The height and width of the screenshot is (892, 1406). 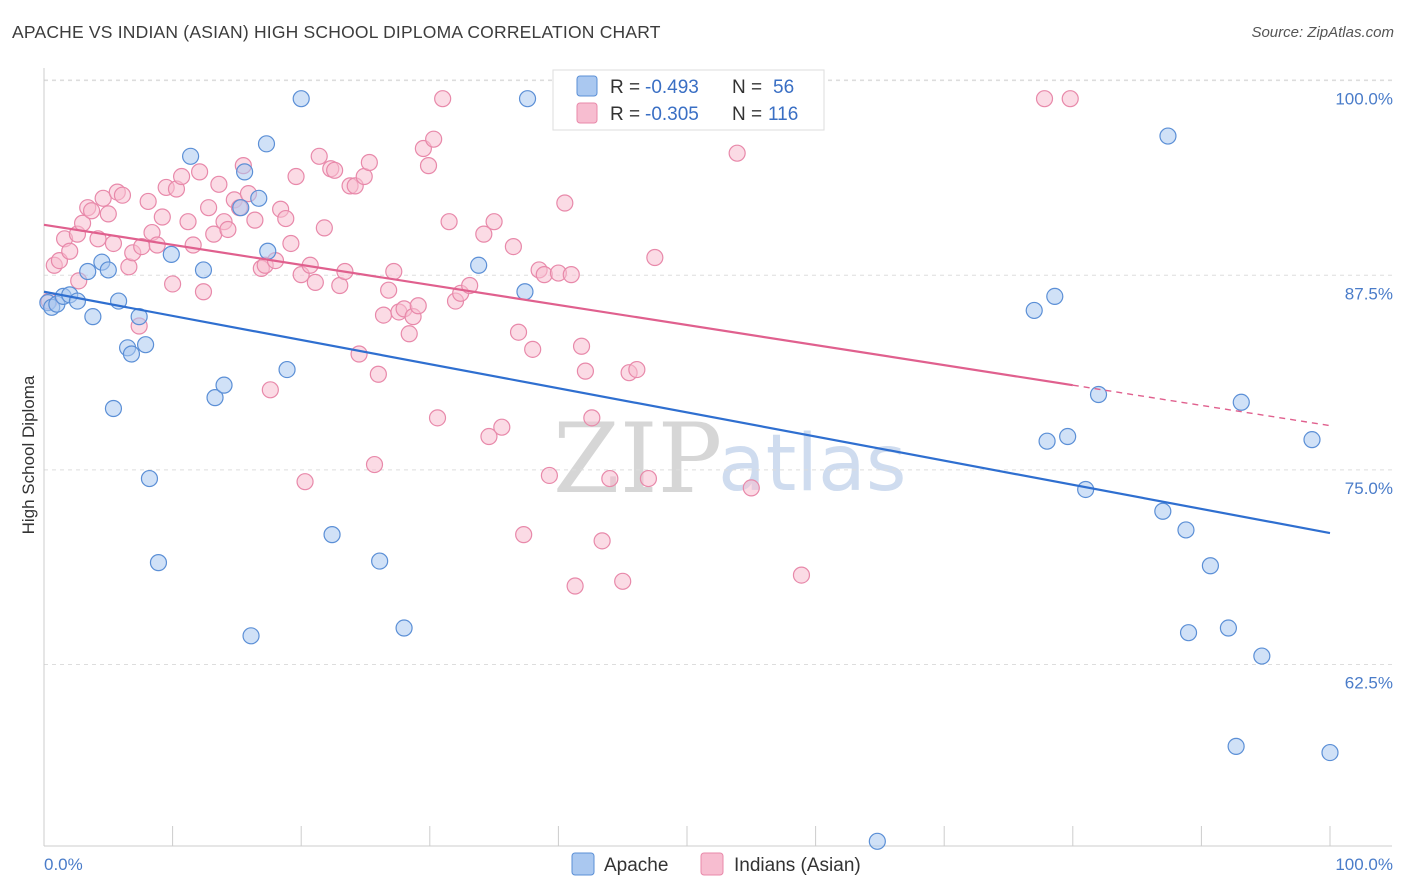 What do you see at coordinates (672, 114) in the screenshot?
I see `legend-indian-r-value: -0.305` at bounding box center [672, 114].